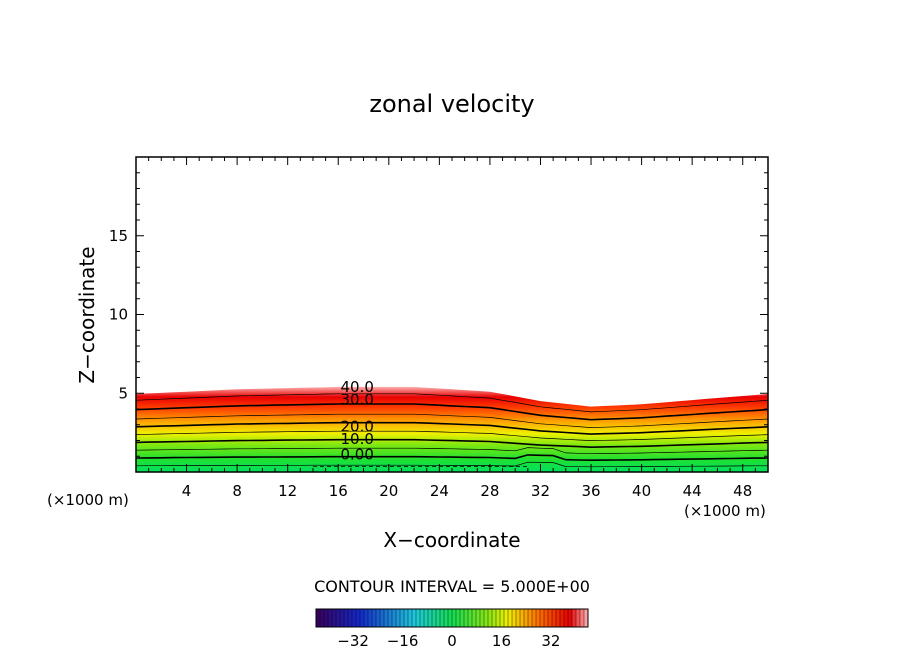 This screenshot has height=654, width=904. Describe the element at coordinates (187, 491) in the screenshot. I see `x-tick-label: 4` at that location.